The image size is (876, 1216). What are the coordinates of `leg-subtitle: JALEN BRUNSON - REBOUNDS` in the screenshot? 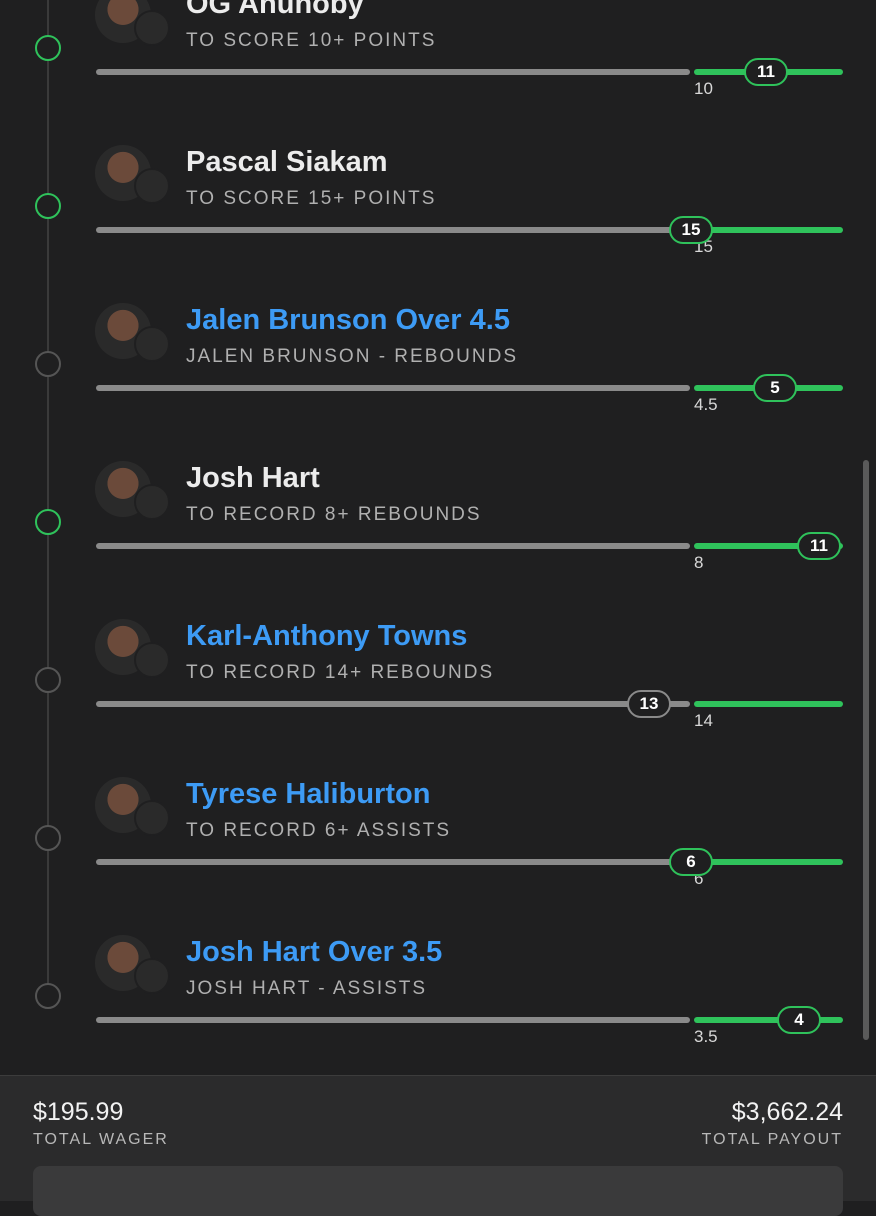 It's located at (352, 356).